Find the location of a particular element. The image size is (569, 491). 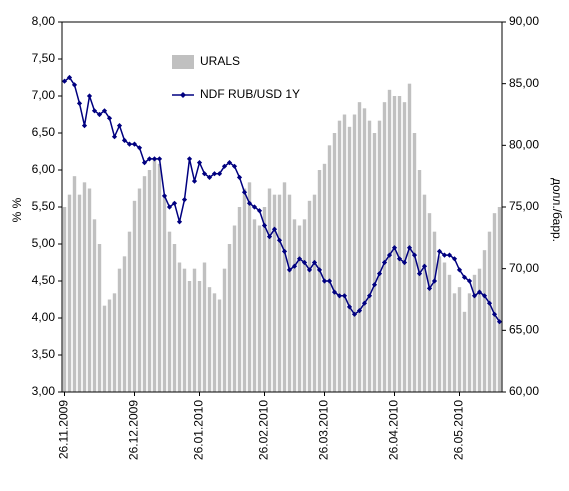

y-tick-label: 6,00 is located at coordinates (44, 169).